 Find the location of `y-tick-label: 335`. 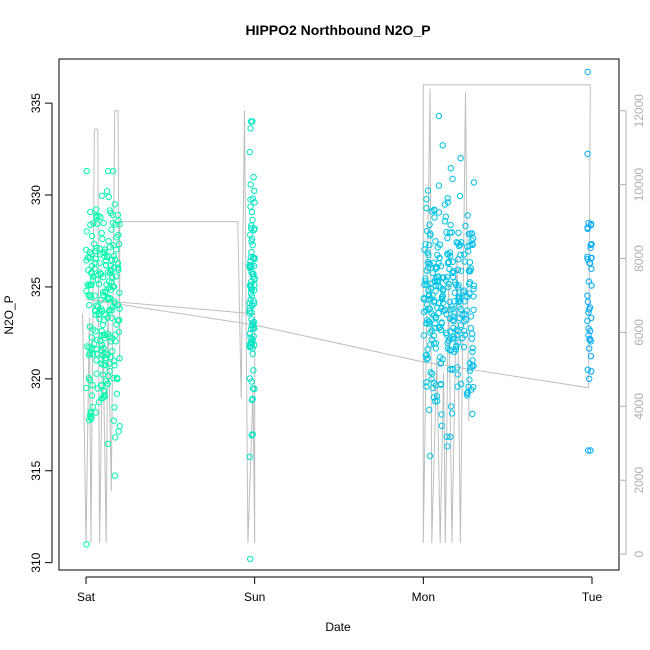

y-tick-label: 335 is located at coordinates (36, 103).